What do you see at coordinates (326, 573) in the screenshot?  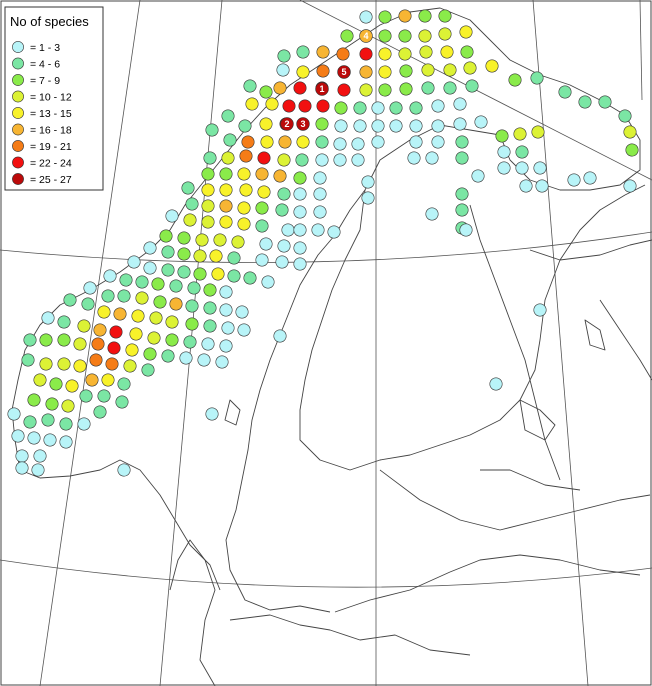 I see `graticule-line` at bounding box center [326, 573].